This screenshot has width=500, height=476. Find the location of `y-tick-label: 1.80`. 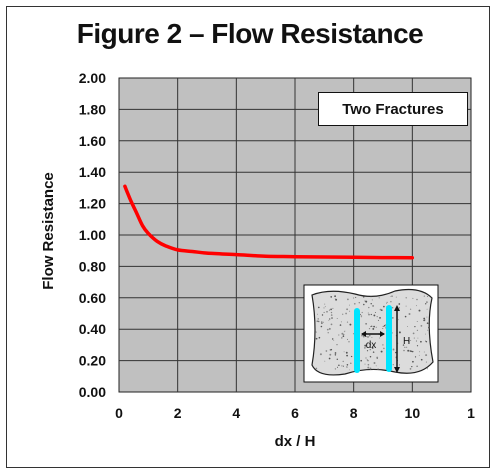

y-tick-label: 1.80 is located at coordinates (92, 109).